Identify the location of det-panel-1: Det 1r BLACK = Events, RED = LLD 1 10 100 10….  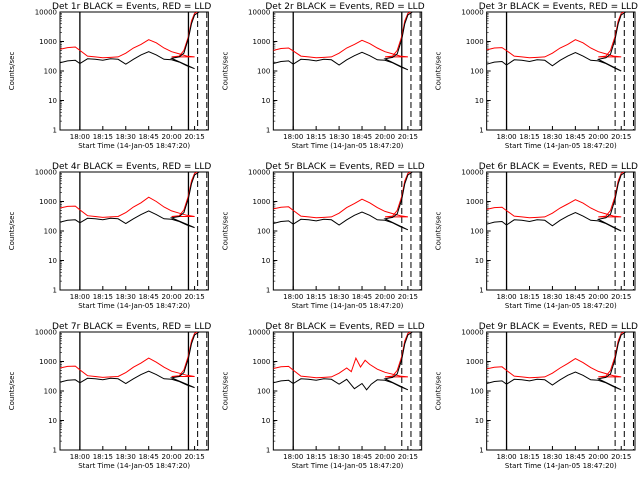
(109, 76).